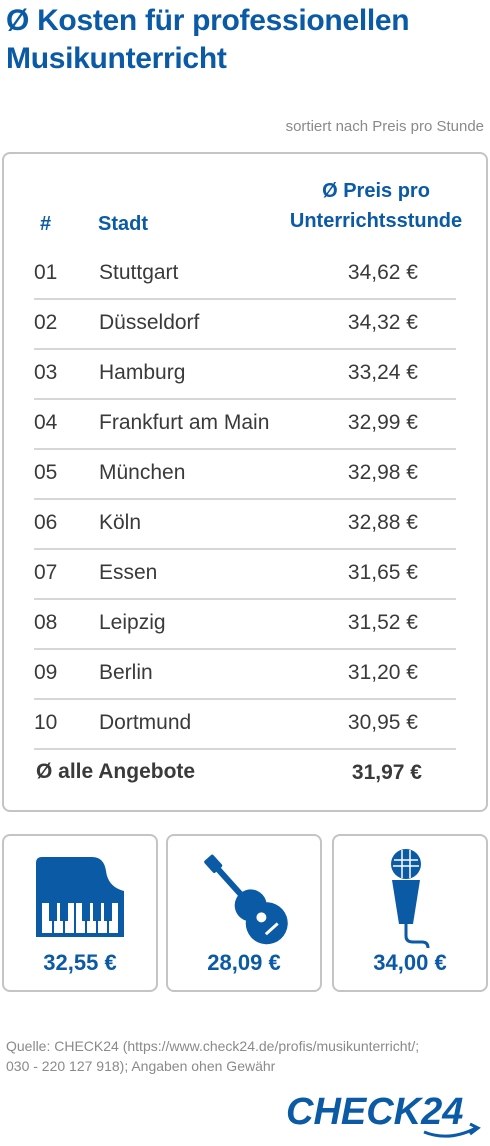  What do you see at coordinates (46, 472) in the screenshot?
I see `row-rank: 05` at bounding box center [46, 472].